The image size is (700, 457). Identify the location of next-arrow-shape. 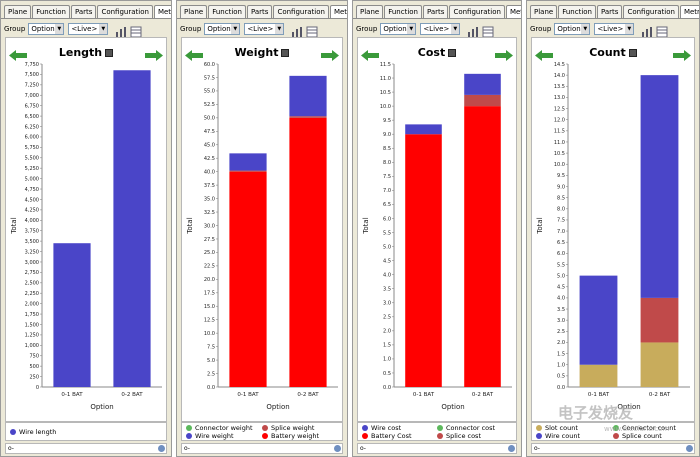
(682, 55).